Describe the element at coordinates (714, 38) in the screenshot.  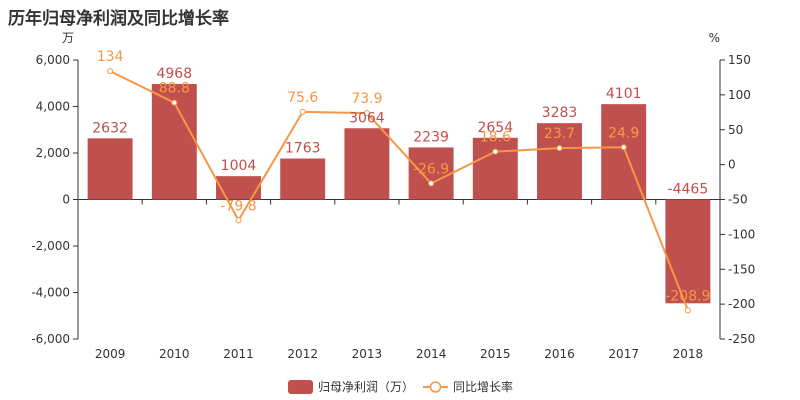
I see `y-axis-right-unit: %` at that location.